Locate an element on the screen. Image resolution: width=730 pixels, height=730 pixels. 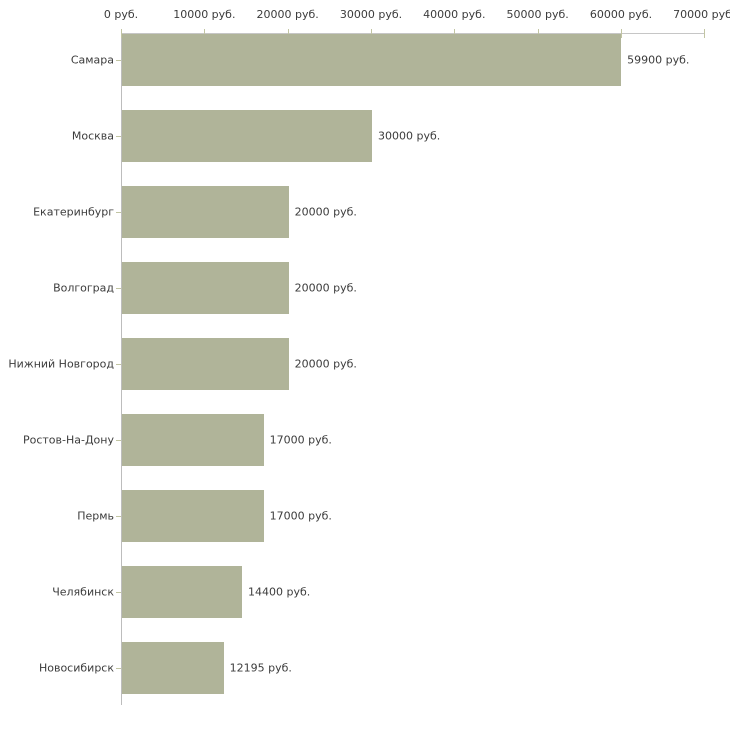
category-label: Самара is located at coordinates (92, 60).